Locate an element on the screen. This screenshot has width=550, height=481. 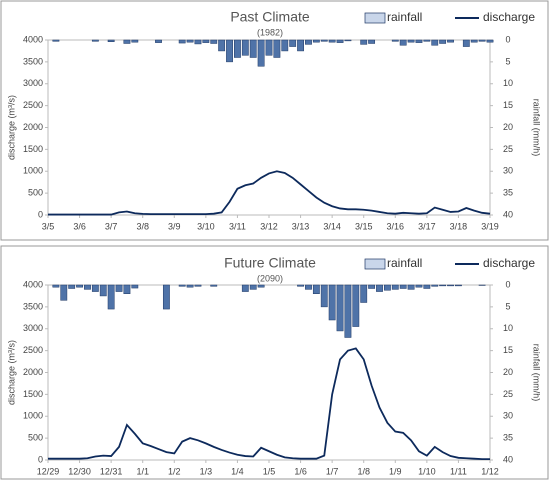
legend-label: rainfall is located at coordinates (404, 17).